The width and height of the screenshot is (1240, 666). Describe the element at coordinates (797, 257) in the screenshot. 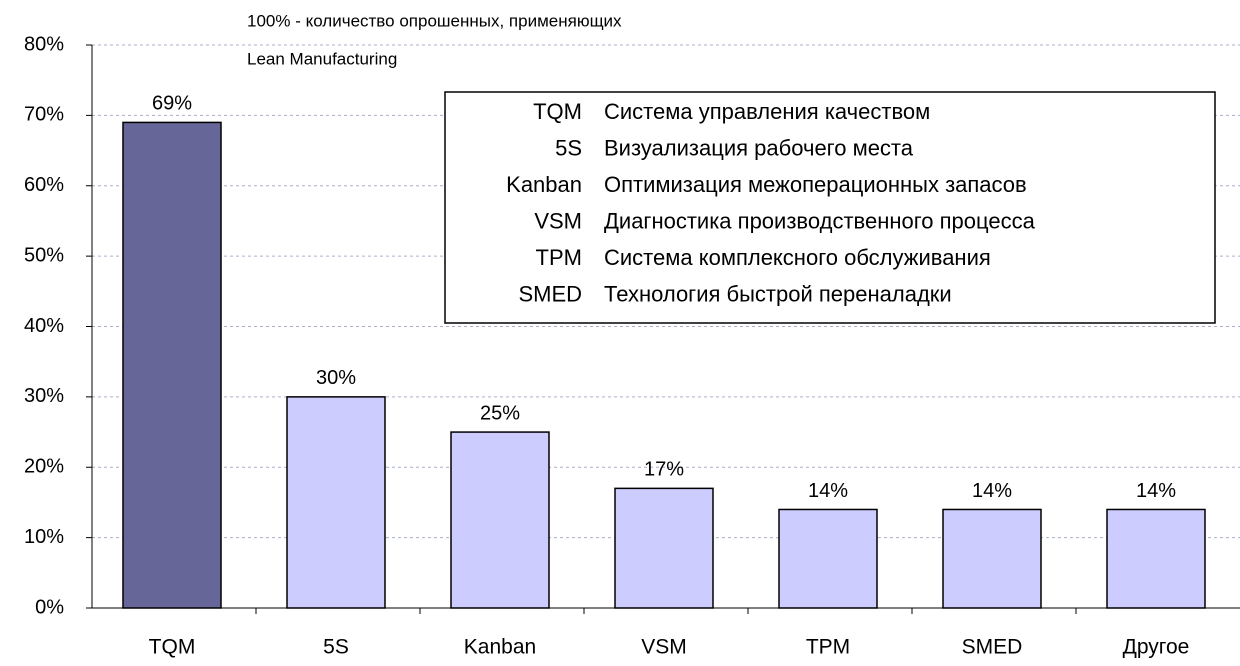

I see `legend-desc: Система комплексного обслуживания` at that location.